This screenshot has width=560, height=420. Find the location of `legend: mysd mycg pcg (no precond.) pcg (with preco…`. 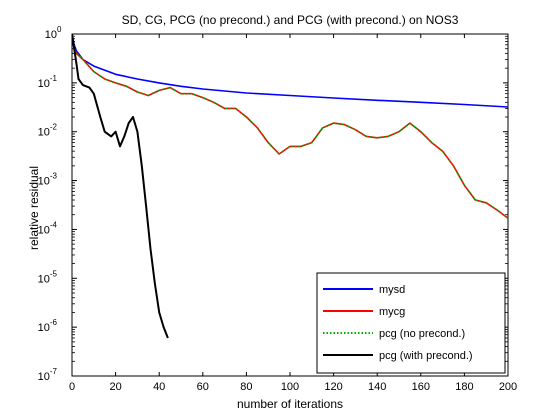

legend: mysd mycg pcg (no precond.) pcg (with preco… is located at coordinates (411, 323).